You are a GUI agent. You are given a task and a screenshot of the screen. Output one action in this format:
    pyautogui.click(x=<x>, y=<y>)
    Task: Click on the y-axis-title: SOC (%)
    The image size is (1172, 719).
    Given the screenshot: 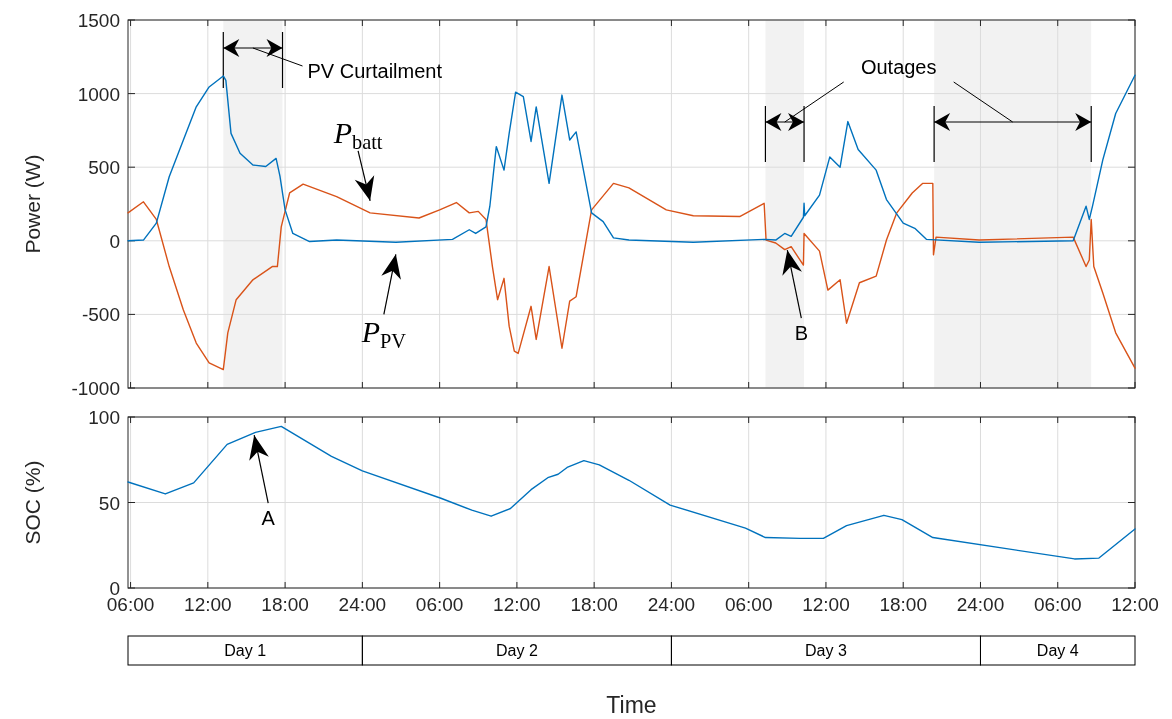 What is the action you would take?
    pyautogui.click(x=32, y=502)
    